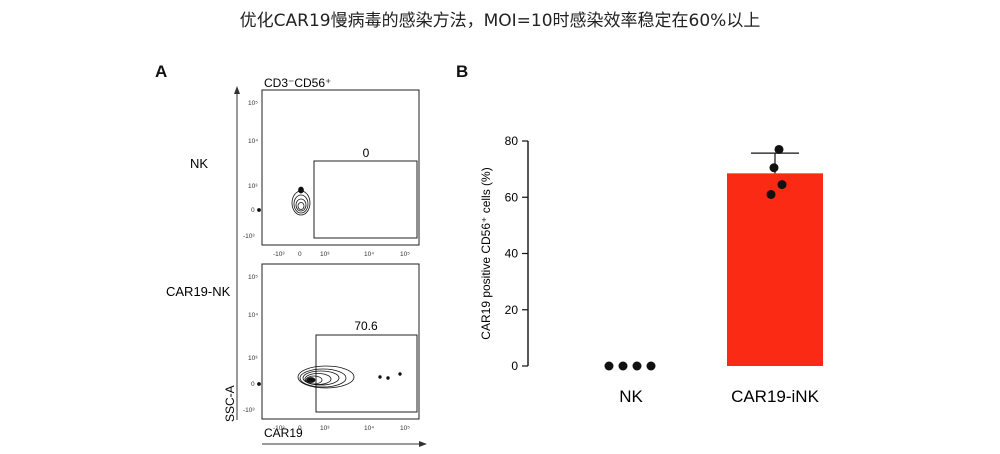 The width and height of the screenshot is (1000, 454). I want to click on car19-nk-x-ticks: -10³ 0 10³ 10⁴ 10⁵, so click(341, 428).